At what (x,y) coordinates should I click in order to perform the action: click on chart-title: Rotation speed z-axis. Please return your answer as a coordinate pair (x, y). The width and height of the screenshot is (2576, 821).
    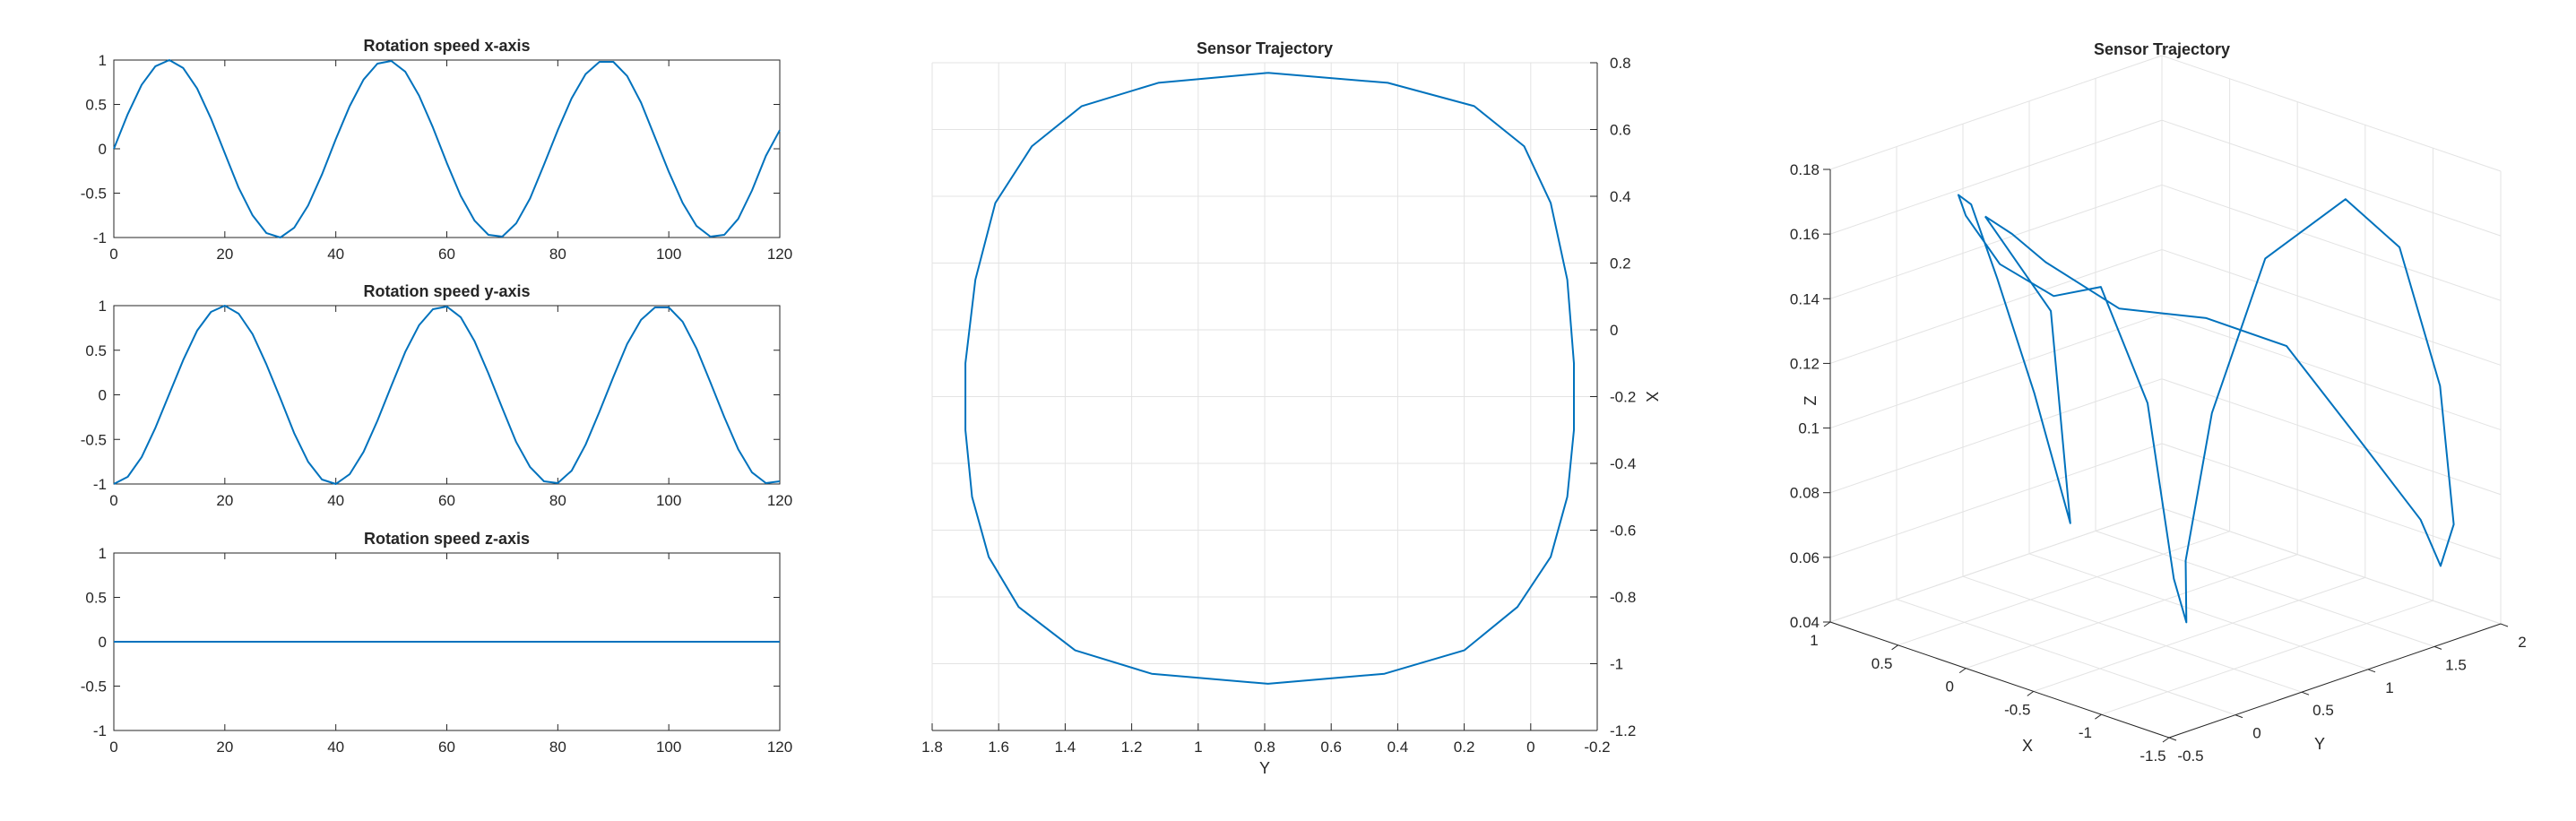
    Looking at the image, I should click on (447, 539).